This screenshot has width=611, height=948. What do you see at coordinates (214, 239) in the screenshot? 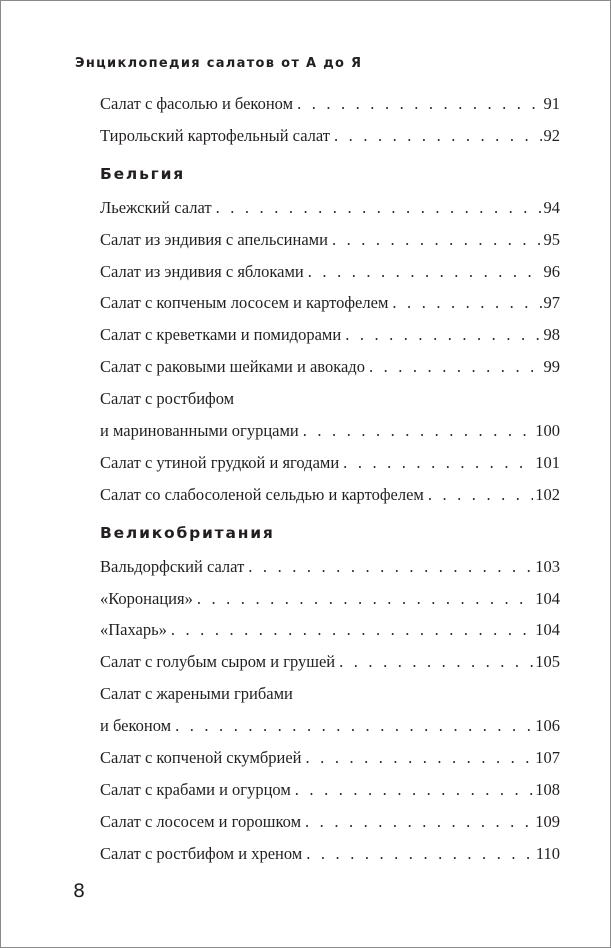
I see `entry-title: Салат из эндивия с апельсинами` at bounding box center [214, 239].